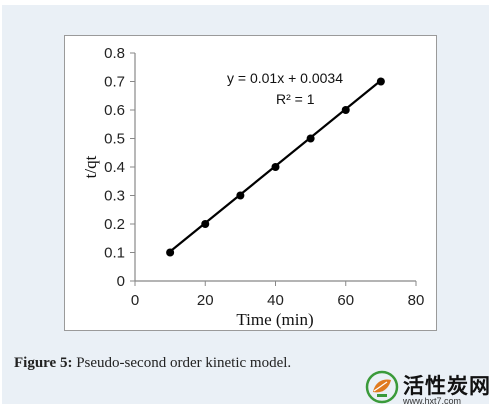  Describe the element at coordinates (114, 139) in the screenshot. I see `y-tick-label: 0.5` at that location.